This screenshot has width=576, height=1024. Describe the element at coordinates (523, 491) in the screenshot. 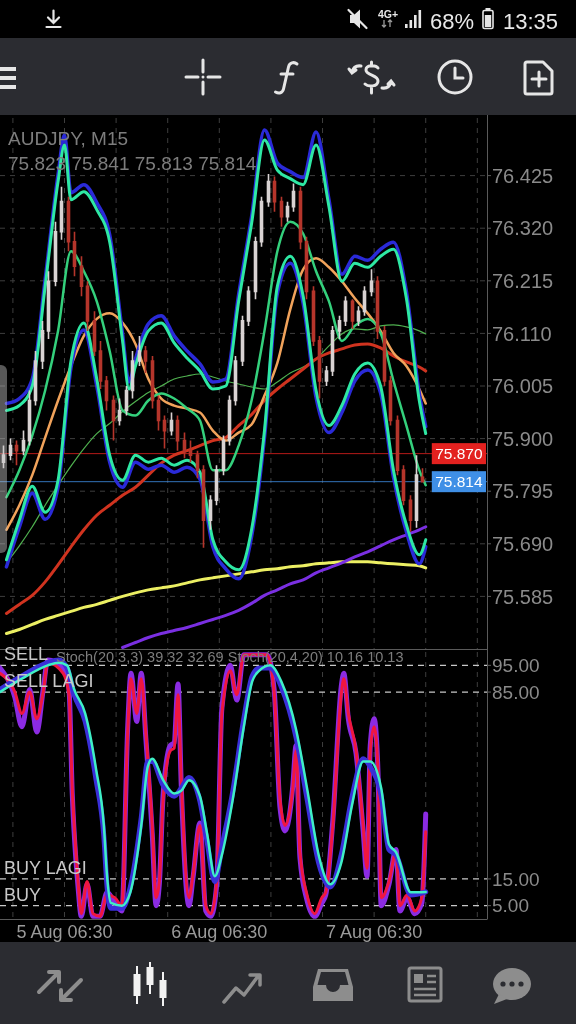

I see `y-tick-label: 75.795` at that location.